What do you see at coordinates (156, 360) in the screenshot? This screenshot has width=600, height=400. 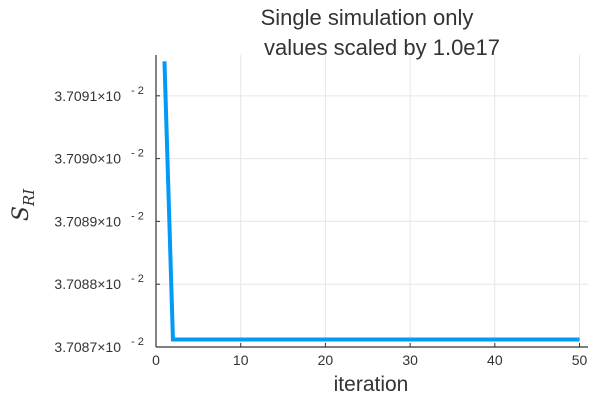 I see `x-tick-label: 0` at bounding box center [156, 360].